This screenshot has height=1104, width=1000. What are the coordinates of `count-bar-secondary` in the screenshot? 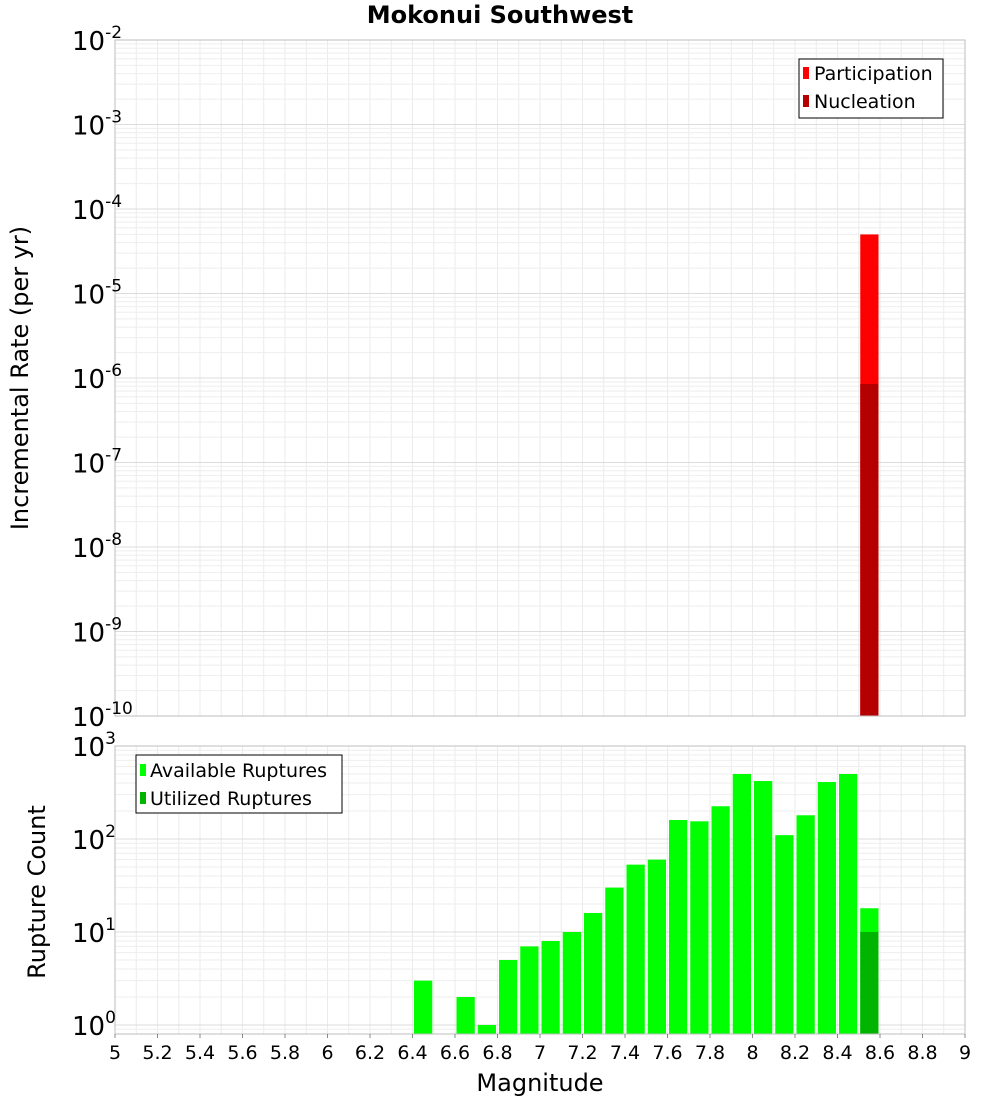 It's located at (869, 982).